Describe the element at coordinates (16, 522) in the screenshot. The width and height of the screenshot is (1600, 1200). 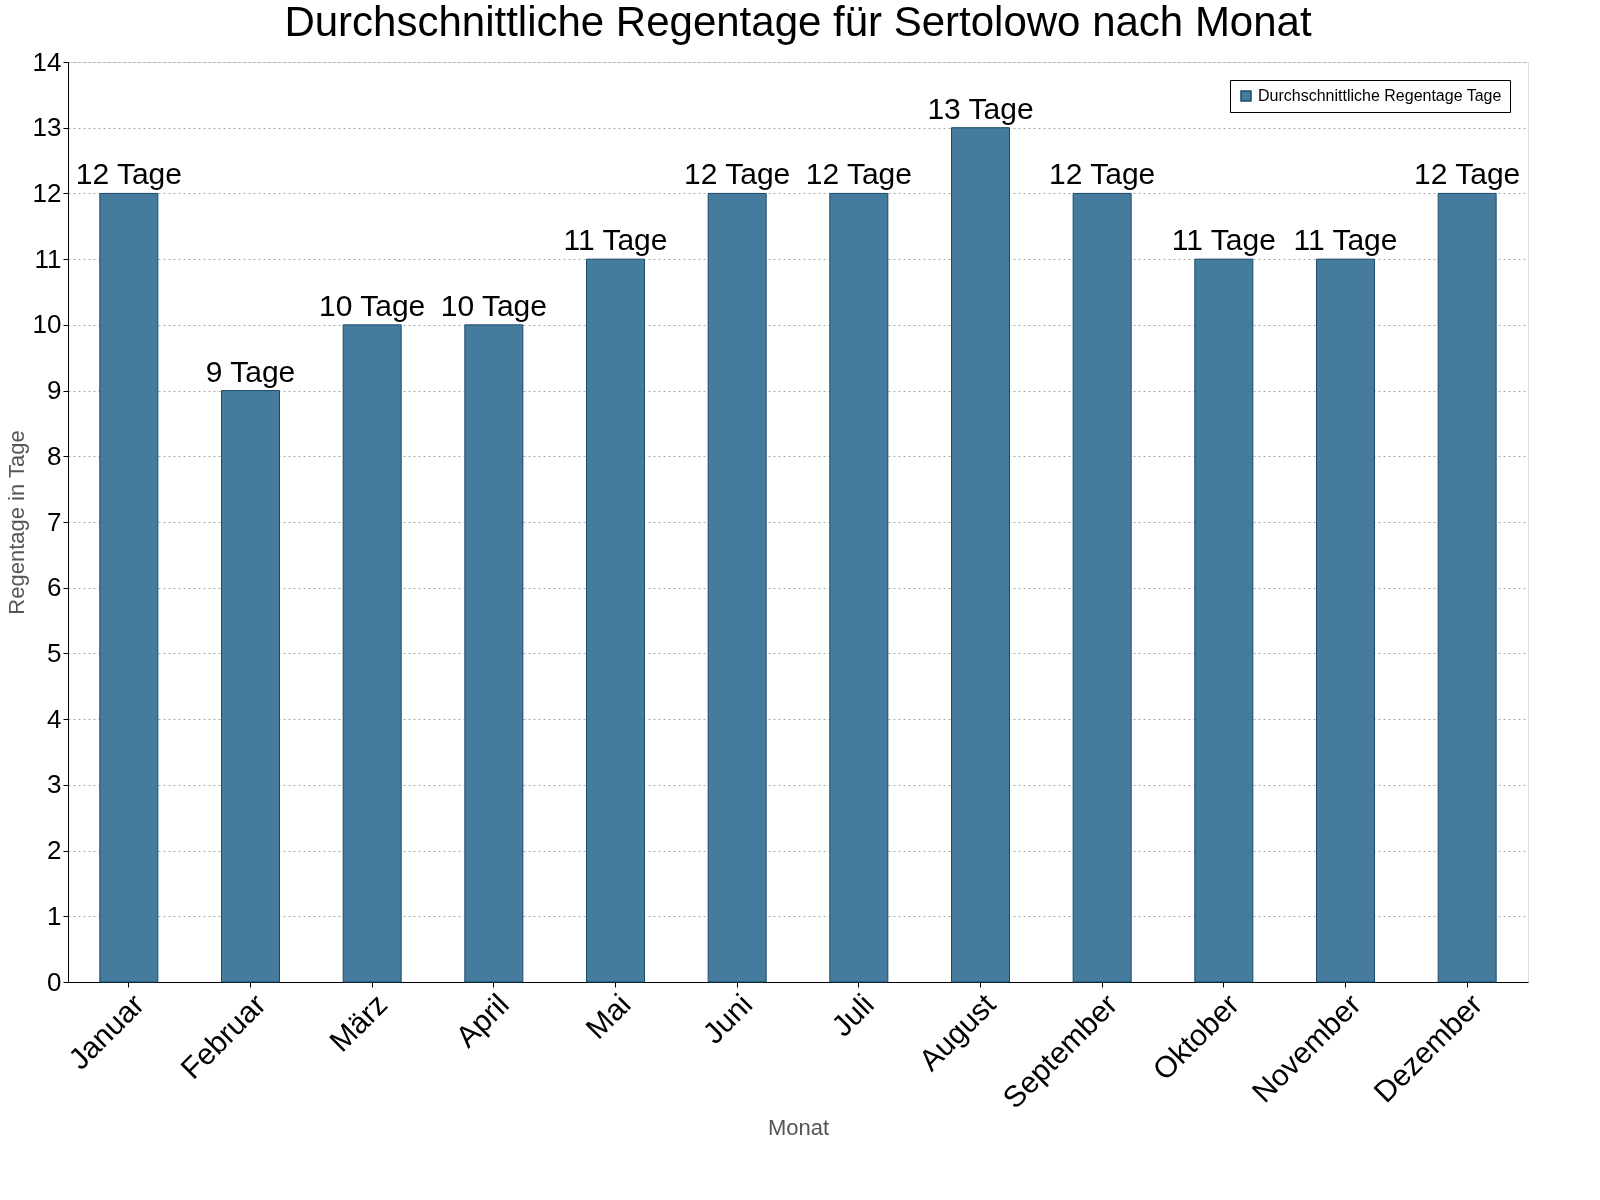
I see `y-axis-title: Regentage in Tage` at that location.